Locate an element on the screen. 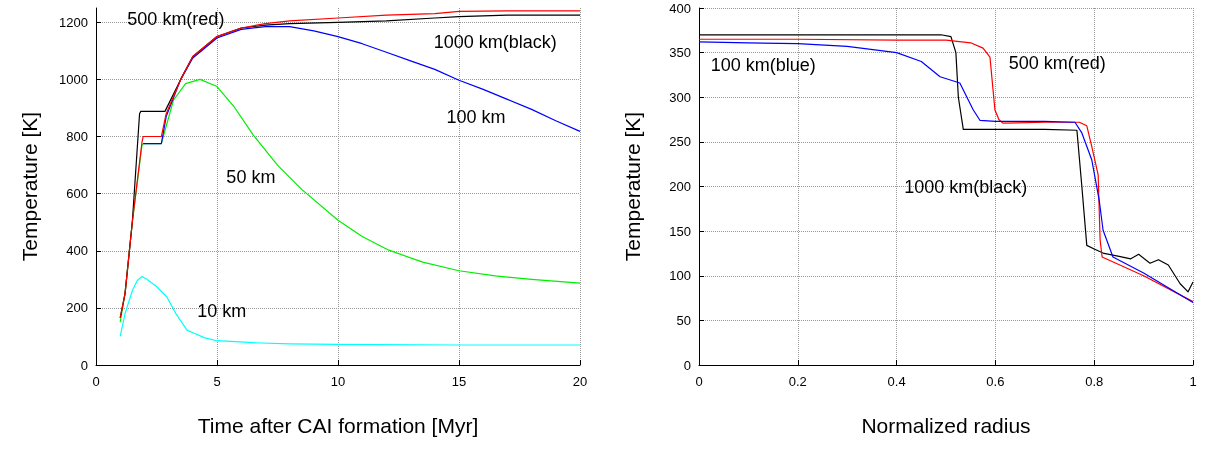 The image size is (1208, 450). x-tick-label: 20 is located at coordinates (580, 381).